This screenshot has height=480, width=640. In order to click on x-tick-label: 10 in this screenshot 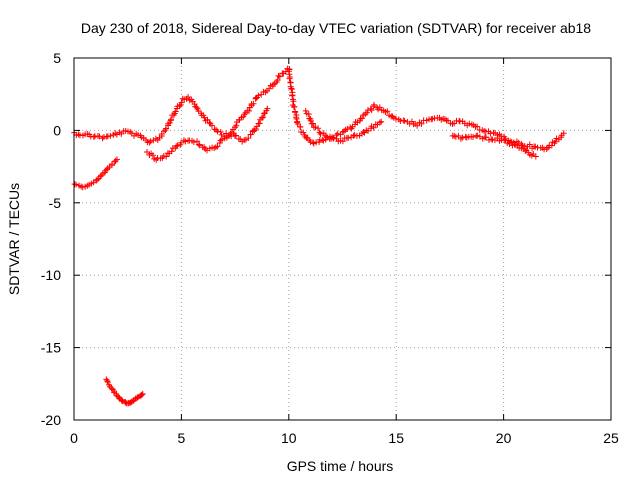, I will do `click(289, 438)`.